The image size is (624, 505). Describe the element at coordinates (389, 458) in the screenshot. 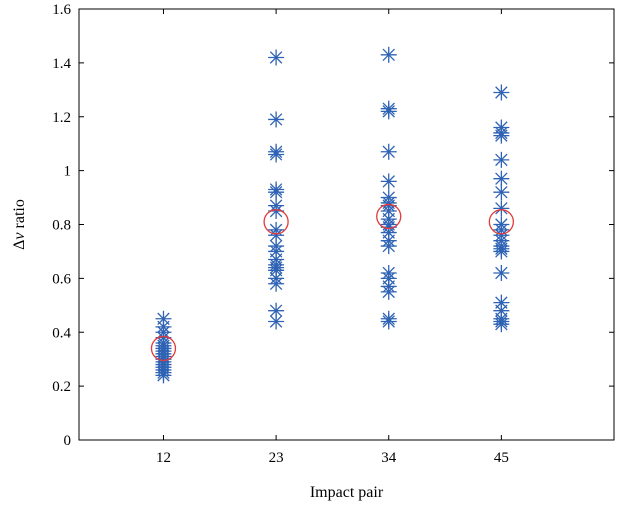

I see `x-tick-label: 34` at that location.